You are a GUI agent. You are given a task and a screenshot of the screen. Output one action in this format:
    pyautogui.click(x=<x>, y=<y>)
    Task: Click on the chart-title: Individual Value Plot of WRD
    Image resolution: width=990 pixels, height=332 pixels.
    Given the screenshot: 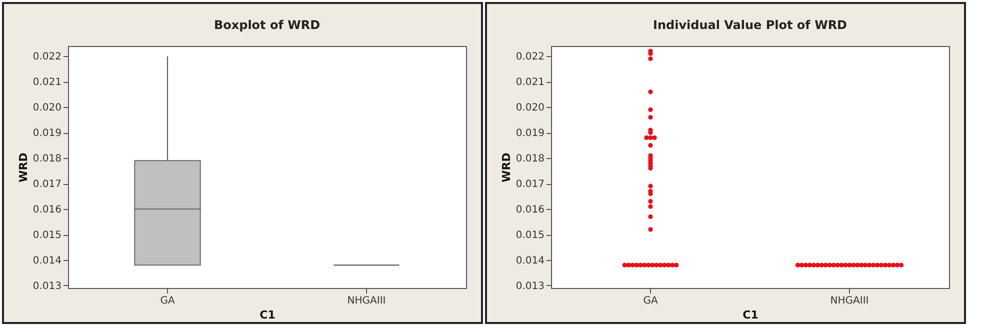 What is the action you would take?
    pyautogui.click(x=750, y=25)
    